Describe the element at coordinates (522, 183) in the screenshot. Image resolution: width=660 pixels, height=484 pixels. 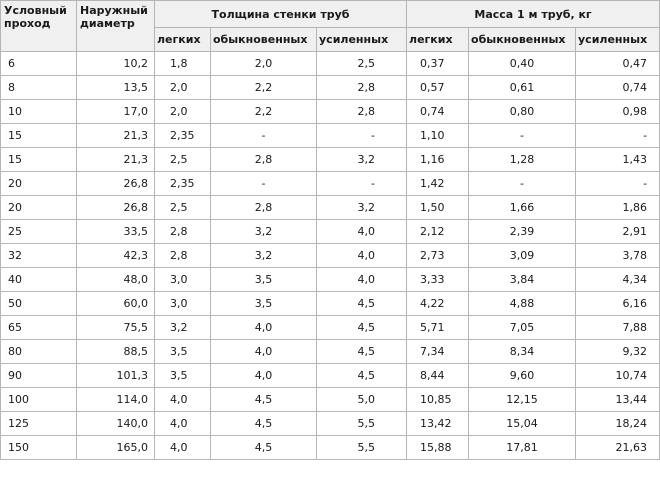
I see `cell-mass-ordinary: -` at that location.